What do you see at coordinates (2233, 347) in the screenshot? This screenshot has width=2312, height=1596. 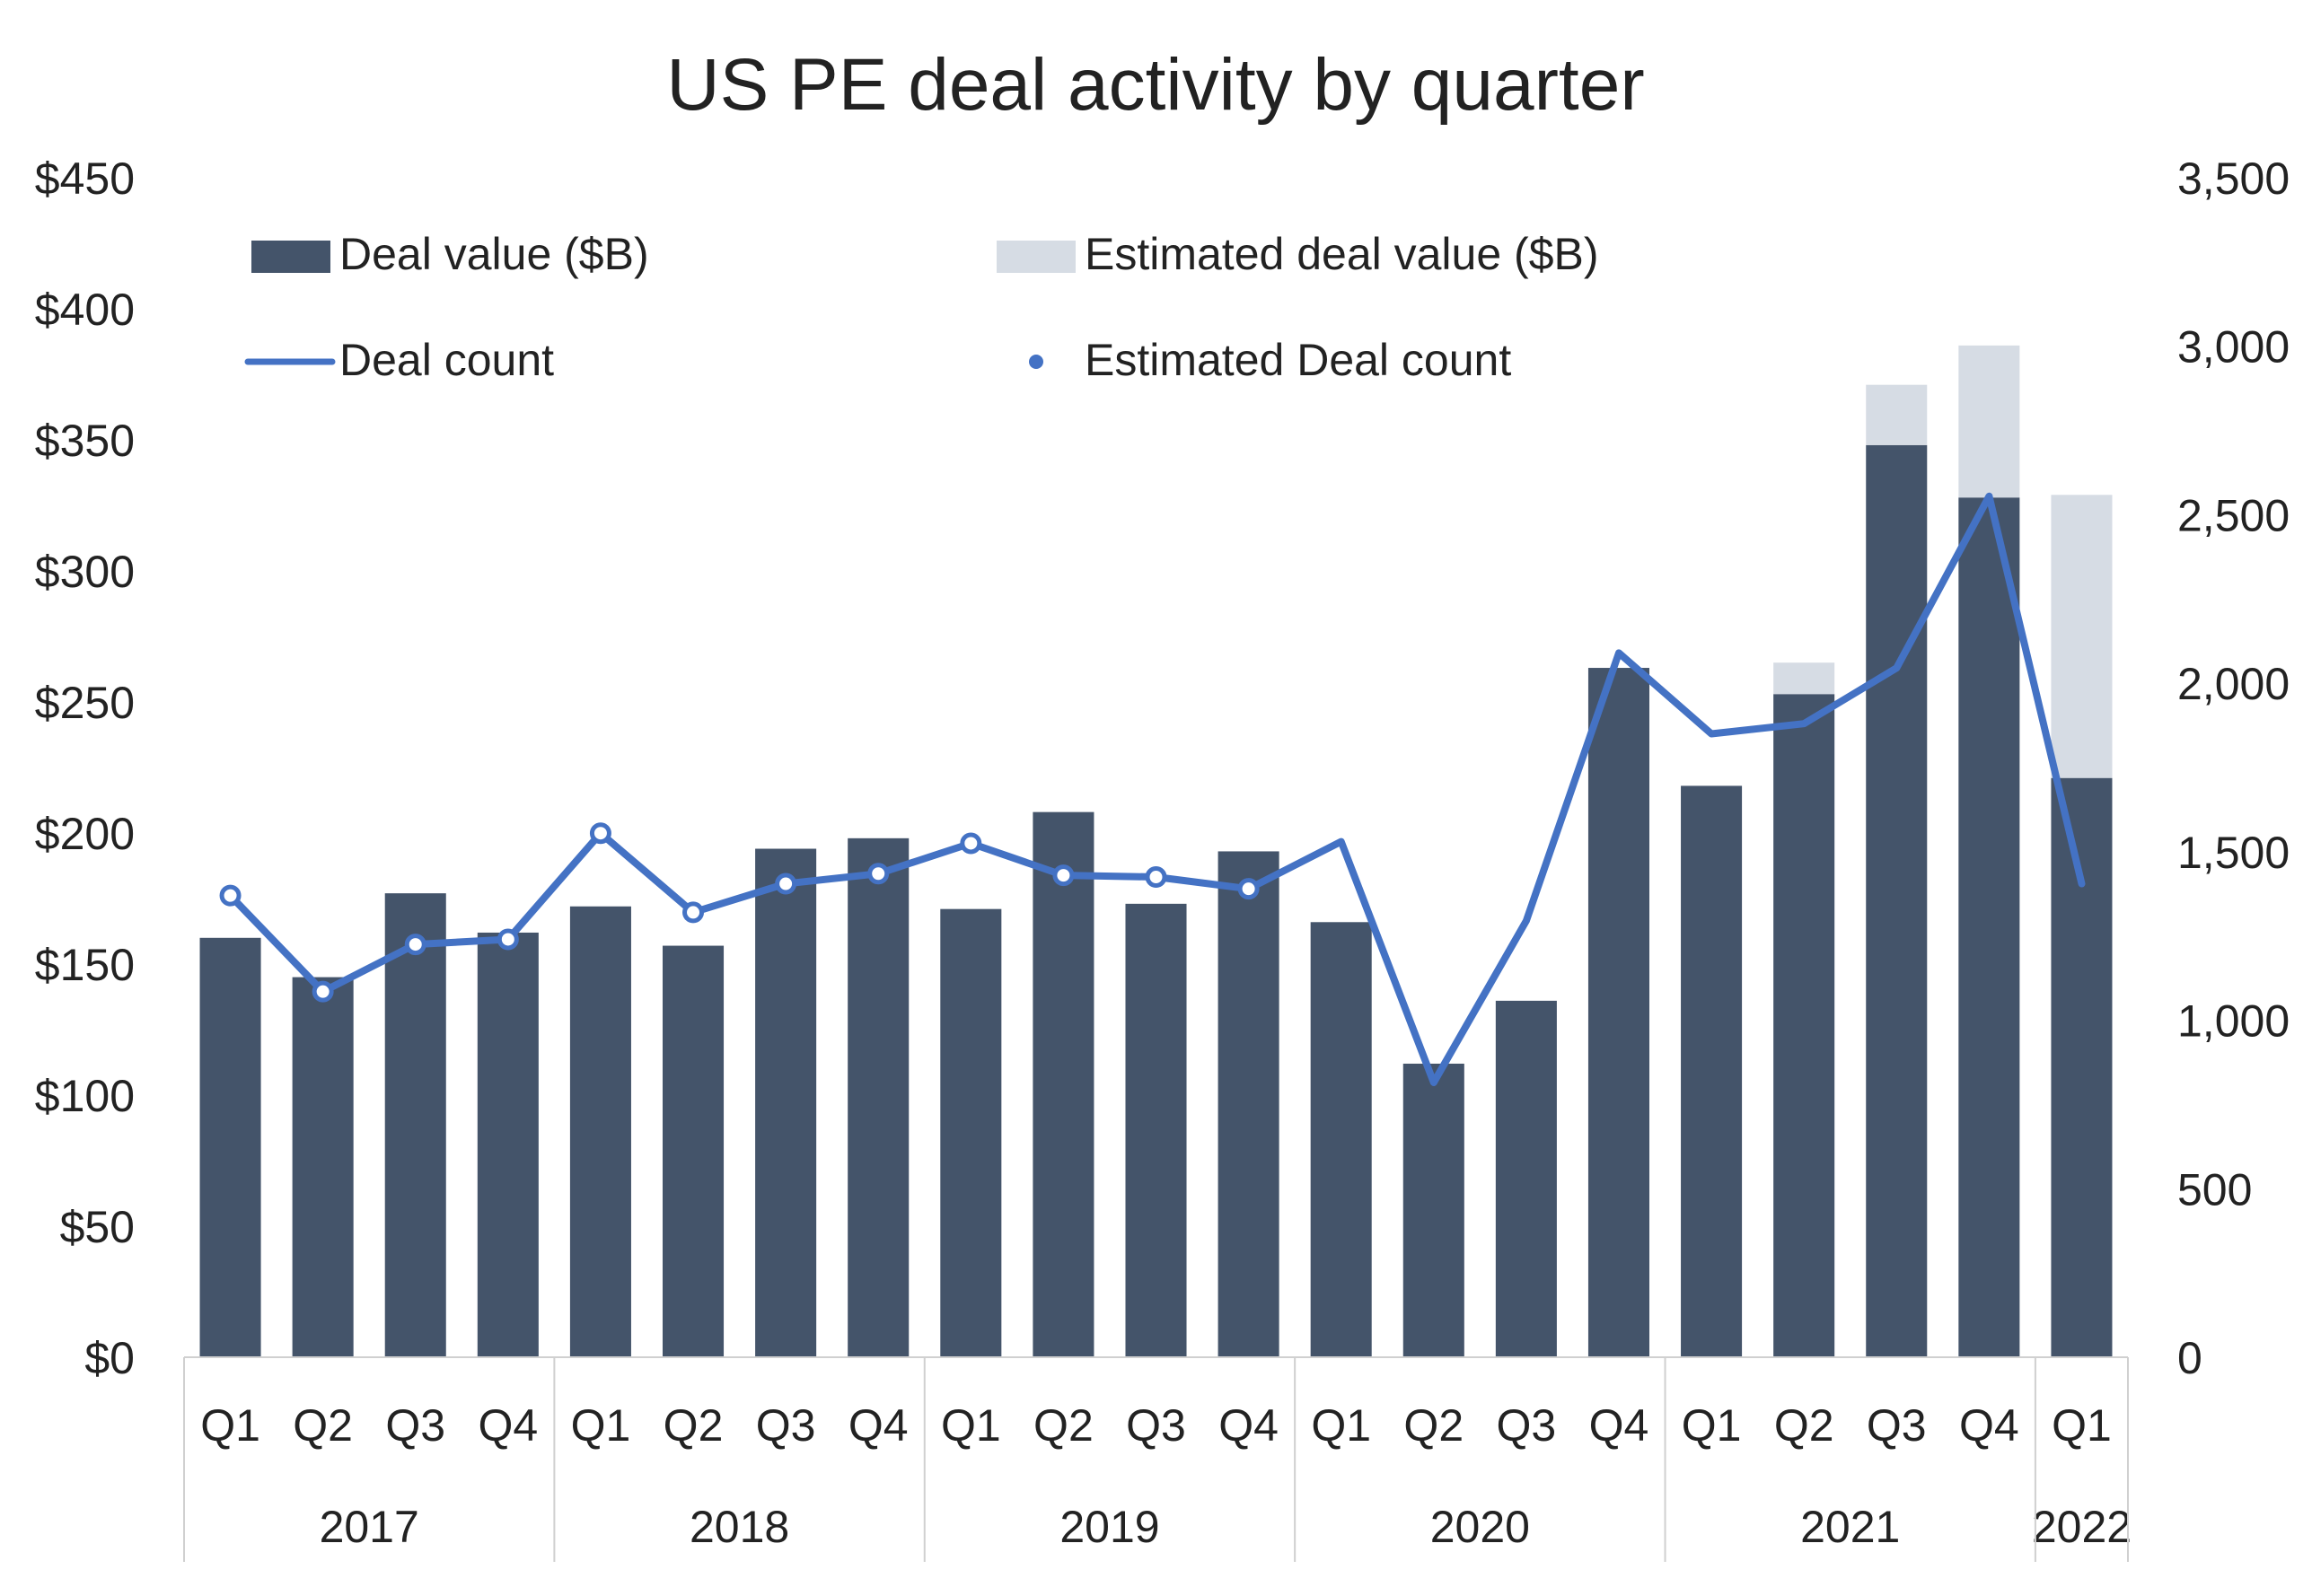 I see `right-axis-tick-label: 3,000` at bounding box center [2233, 347].